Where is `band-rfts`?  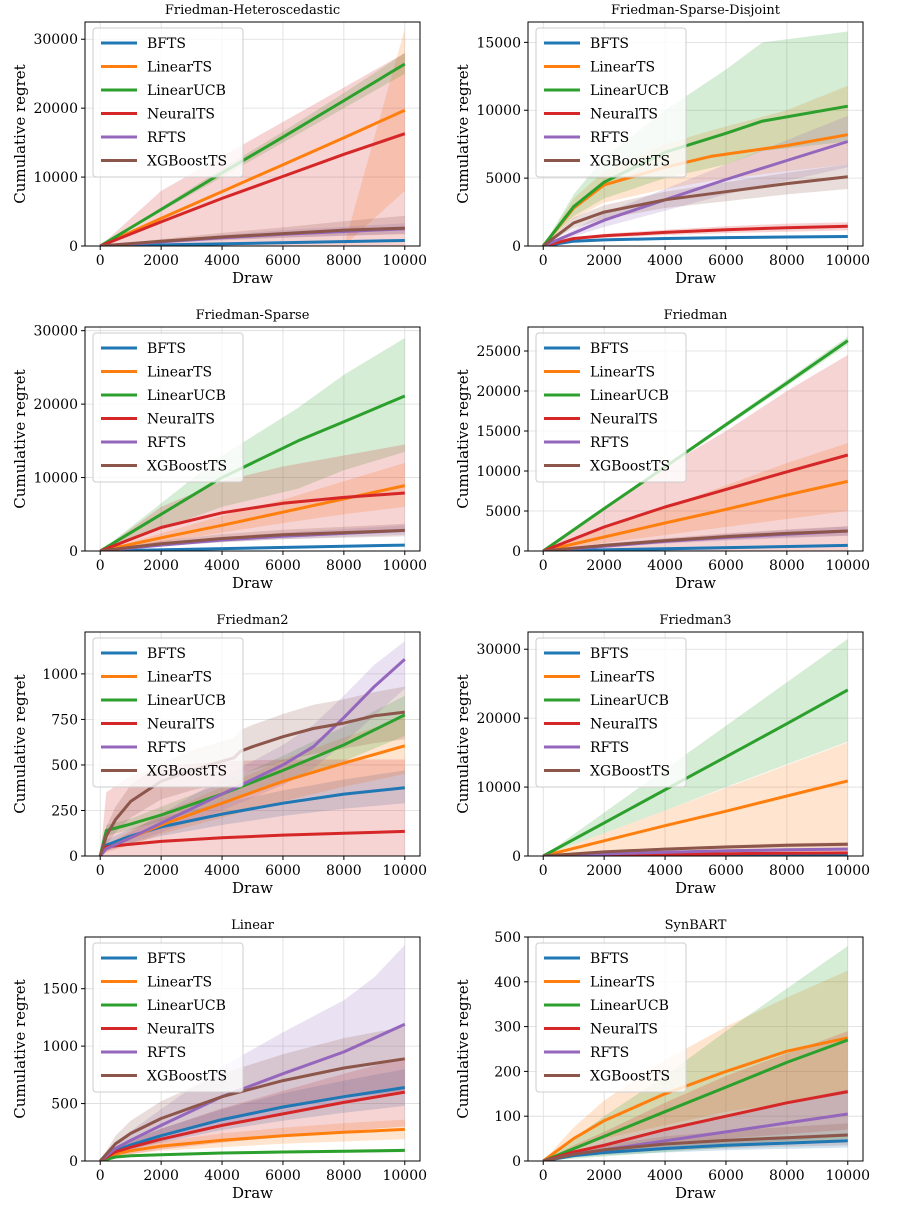 band-rfts is located at coordinates (252, 1053).